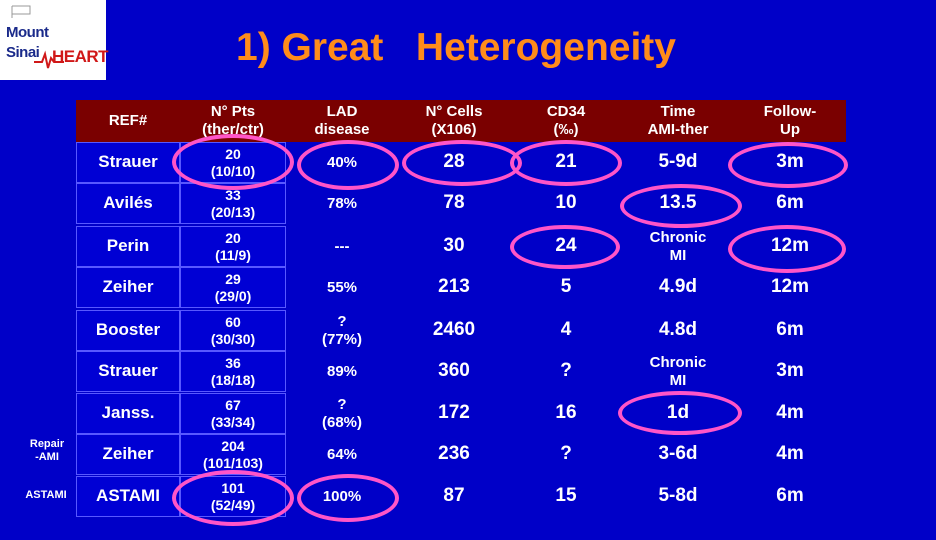  Describe the element at coordinates (678, 330) in the screenshot. I see `cell-time: 4.8d` at that location.